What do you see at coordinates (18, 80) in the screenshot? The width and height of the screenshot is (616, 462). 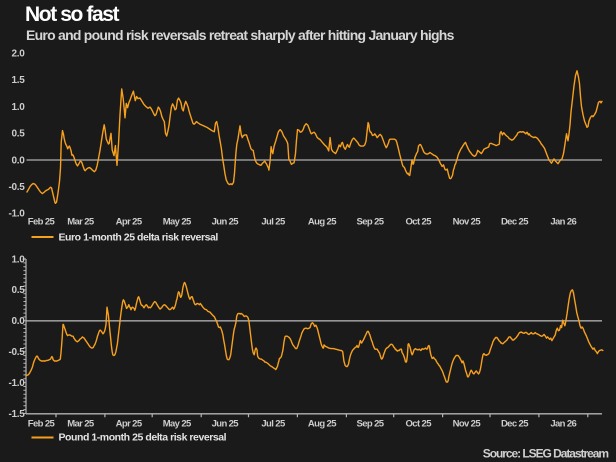 I see `svg-text: 1.5` at bounding box center [18, 80].